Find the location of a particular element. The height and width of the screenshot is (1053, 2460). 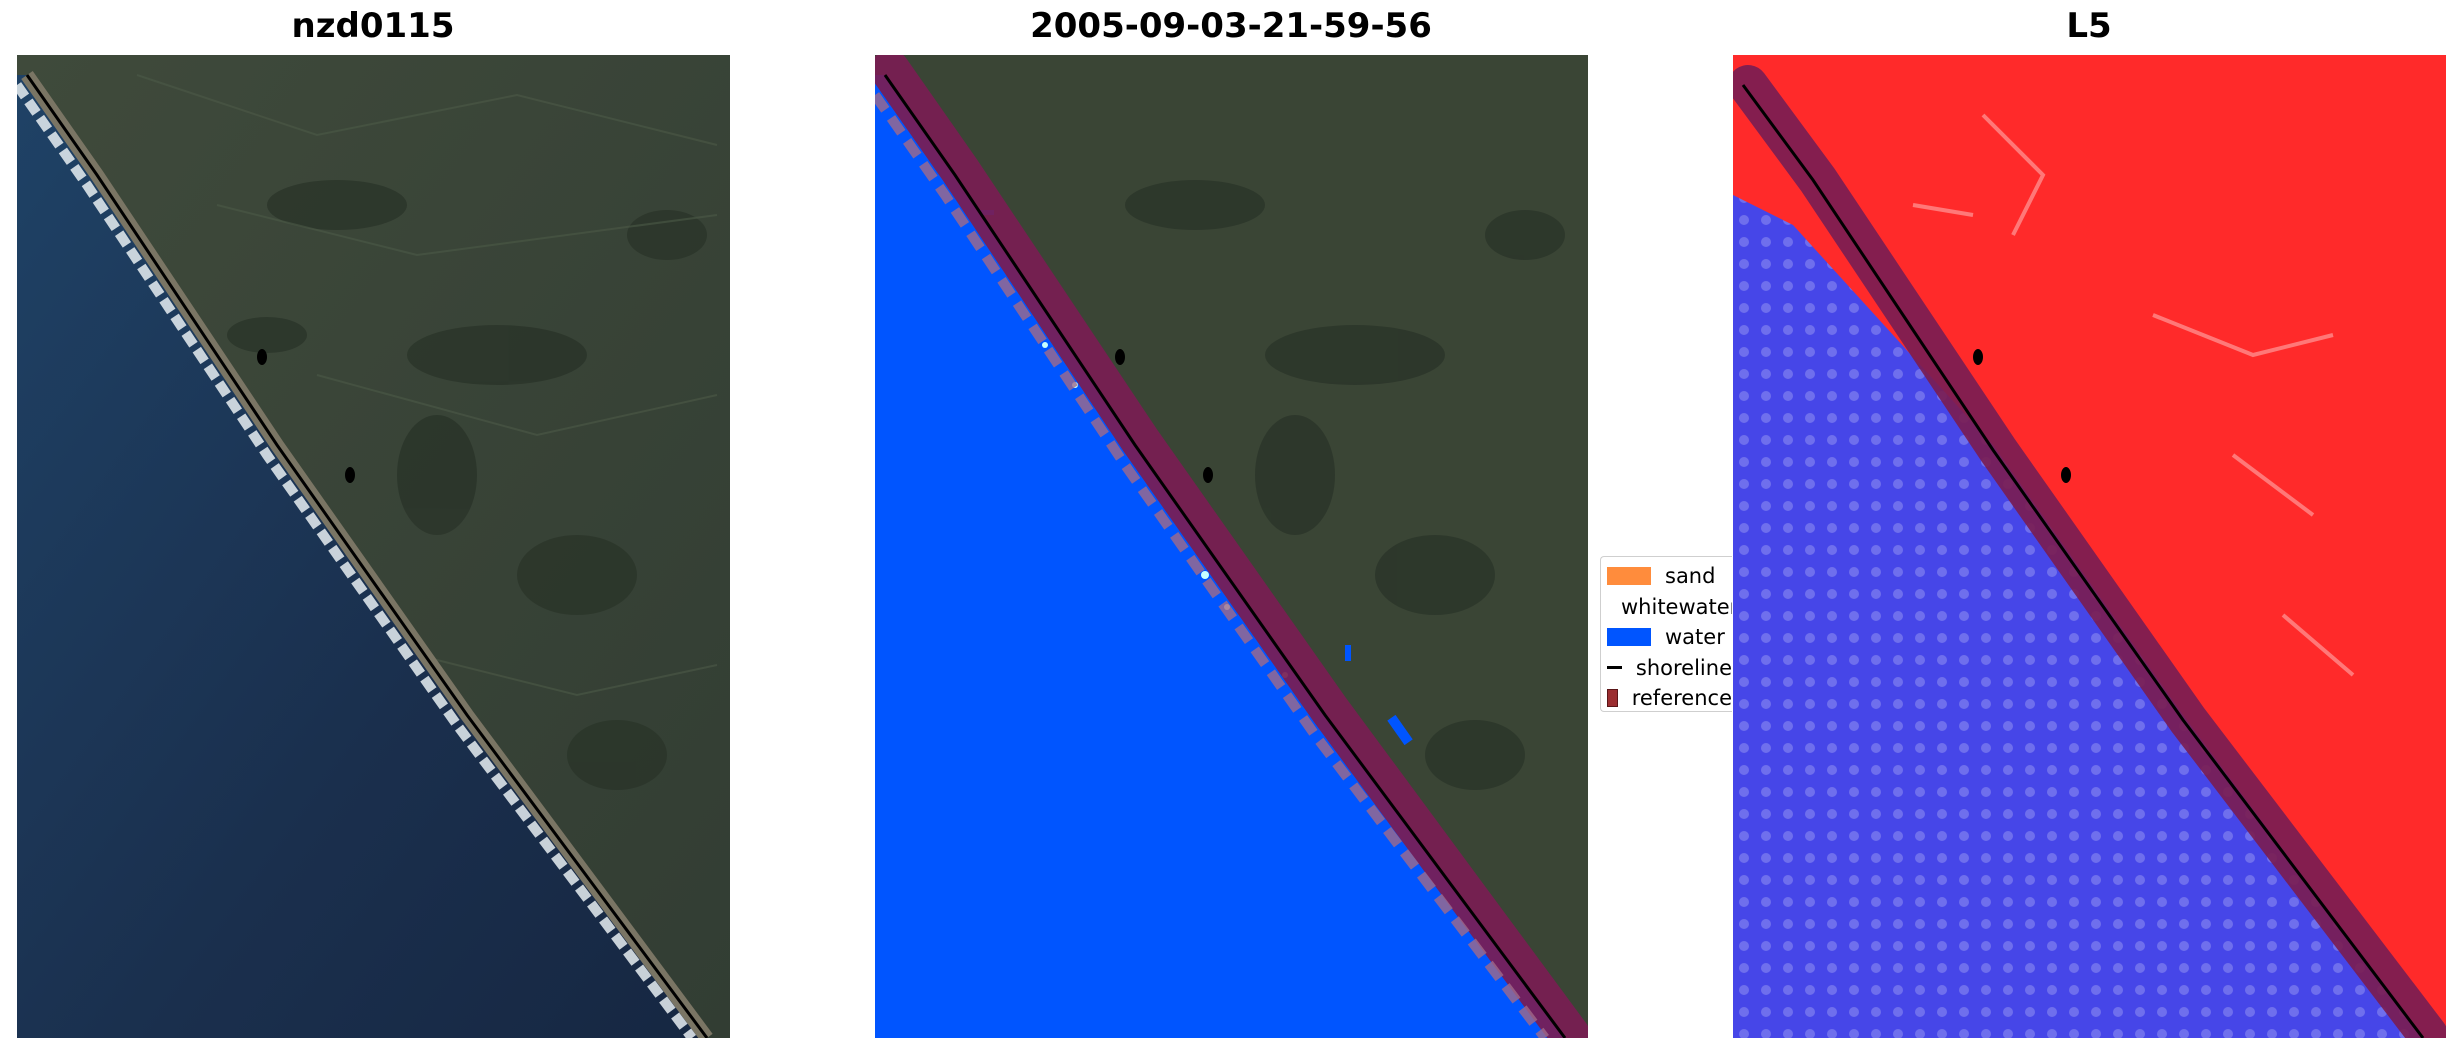

shoreline-line is located at coordinates (1614, 668).